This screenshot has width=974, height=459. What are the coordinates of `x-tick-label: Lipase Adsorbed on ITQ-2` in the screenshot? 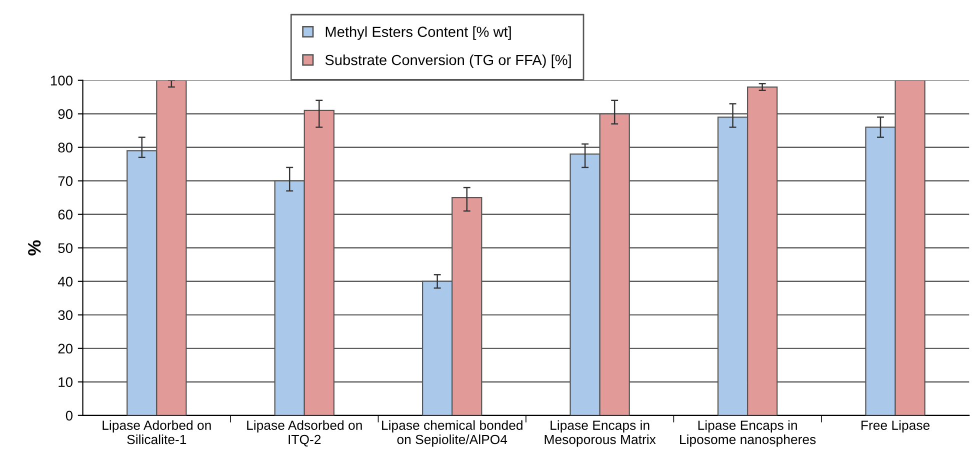 It's located at (304, 433).